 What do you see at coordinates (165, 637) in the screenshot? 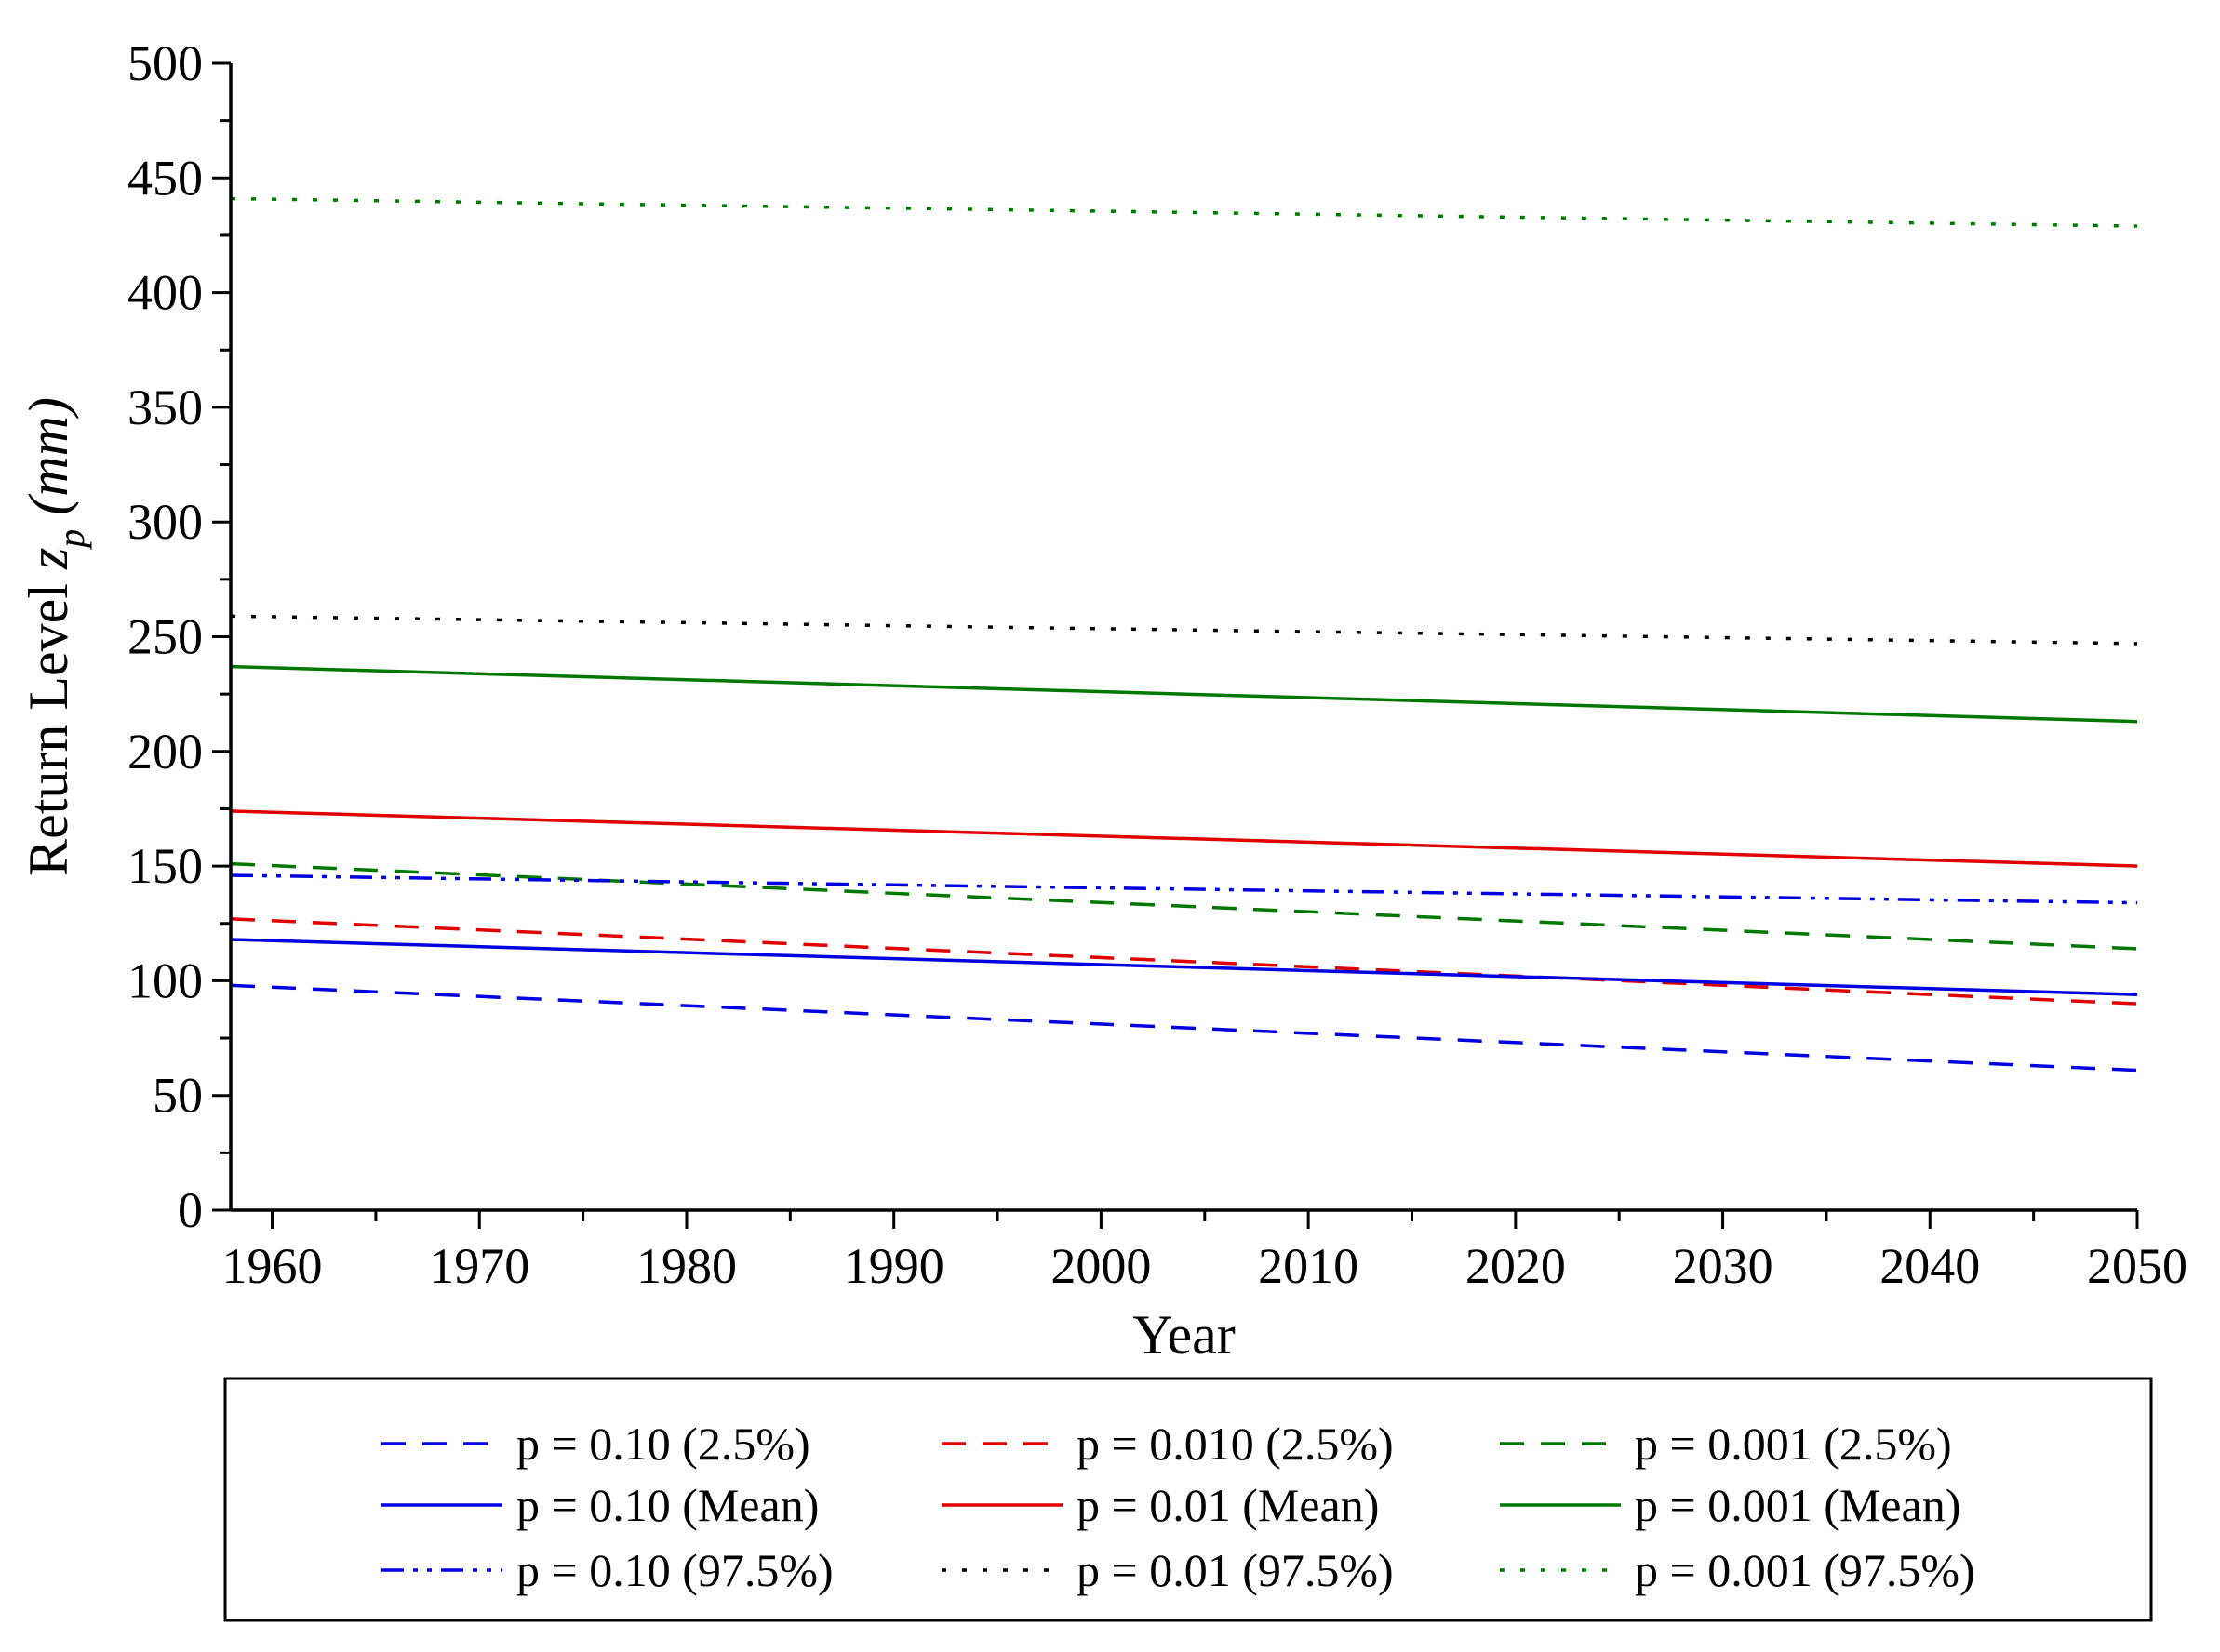
I see `y-tick-label: 250` at bounding box center [165, 637].